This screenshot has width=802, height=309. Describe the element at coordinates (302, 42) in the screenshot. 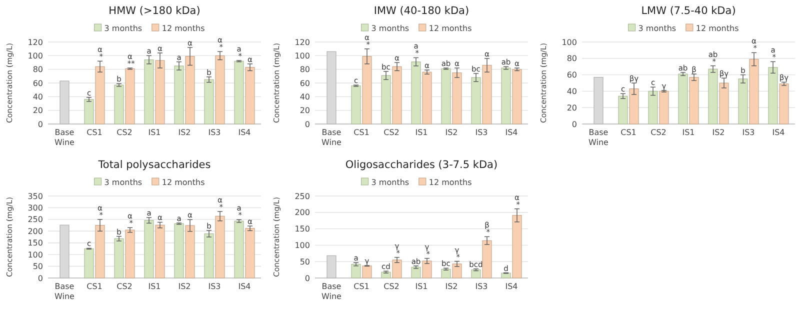

I see `y-tick-label: 120` at that location.